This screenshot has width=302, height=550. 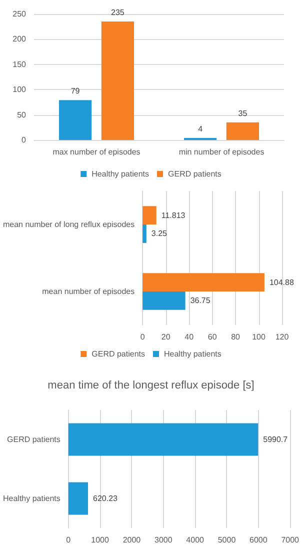 I want to click on x-tick-label: min number of episodes, so click(x=221, y=152).